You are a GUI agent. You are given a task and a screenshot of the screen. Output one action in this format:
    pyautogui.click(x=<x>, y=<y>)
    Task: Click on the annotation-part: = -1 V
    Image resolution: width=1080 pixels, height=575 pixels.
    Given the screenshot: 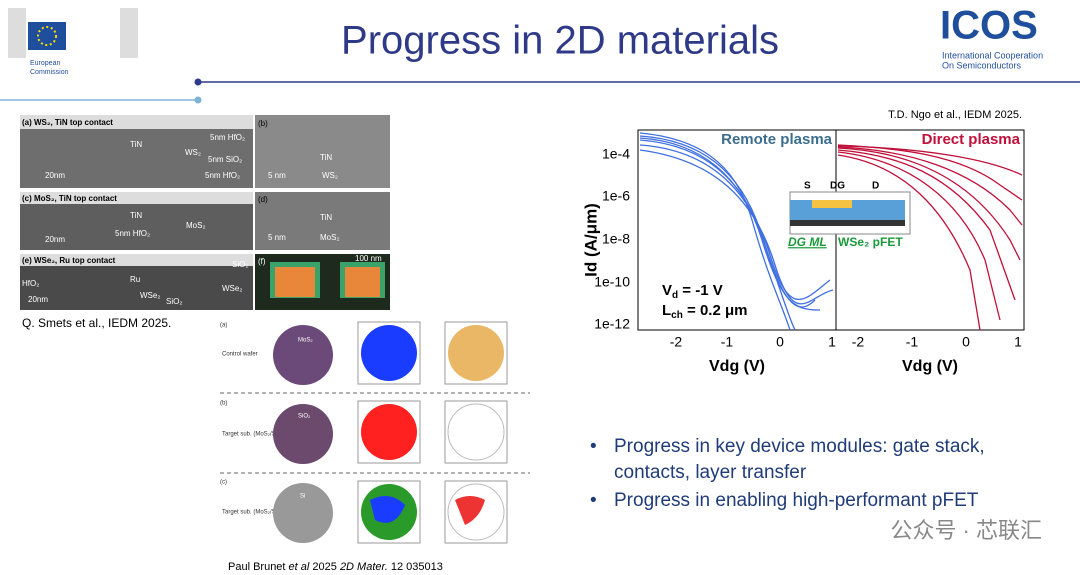 What is the action you would take?
    pyautogui.click(x=700, y=290)
    